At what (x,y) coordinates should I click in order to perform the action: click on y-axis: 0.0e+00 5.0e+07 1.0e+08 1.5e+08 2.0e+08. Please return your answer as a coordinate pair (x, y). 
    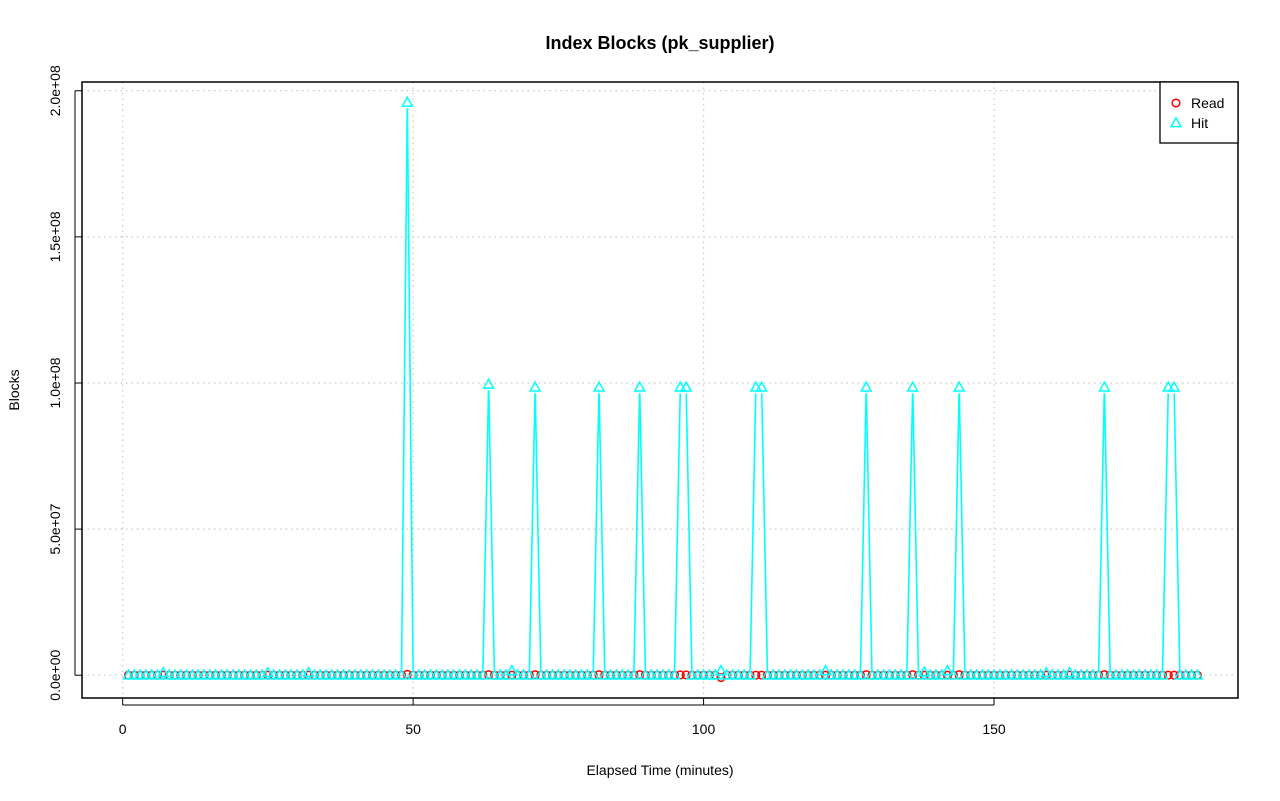
    Looking at the image, I should click on (64, 383).